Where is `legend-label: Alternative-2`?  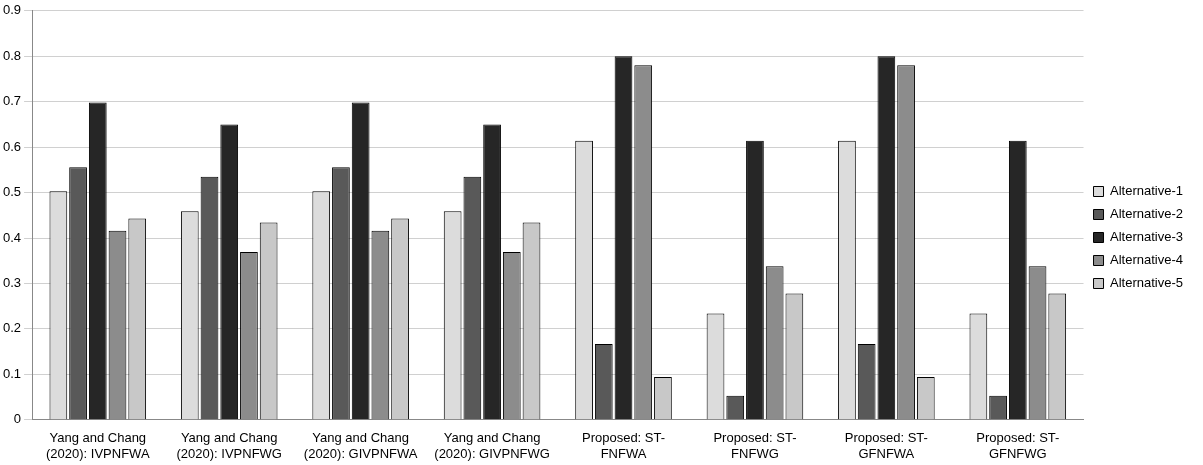 legend-label: Alternative-2 is located at coordinates (1147, 214).